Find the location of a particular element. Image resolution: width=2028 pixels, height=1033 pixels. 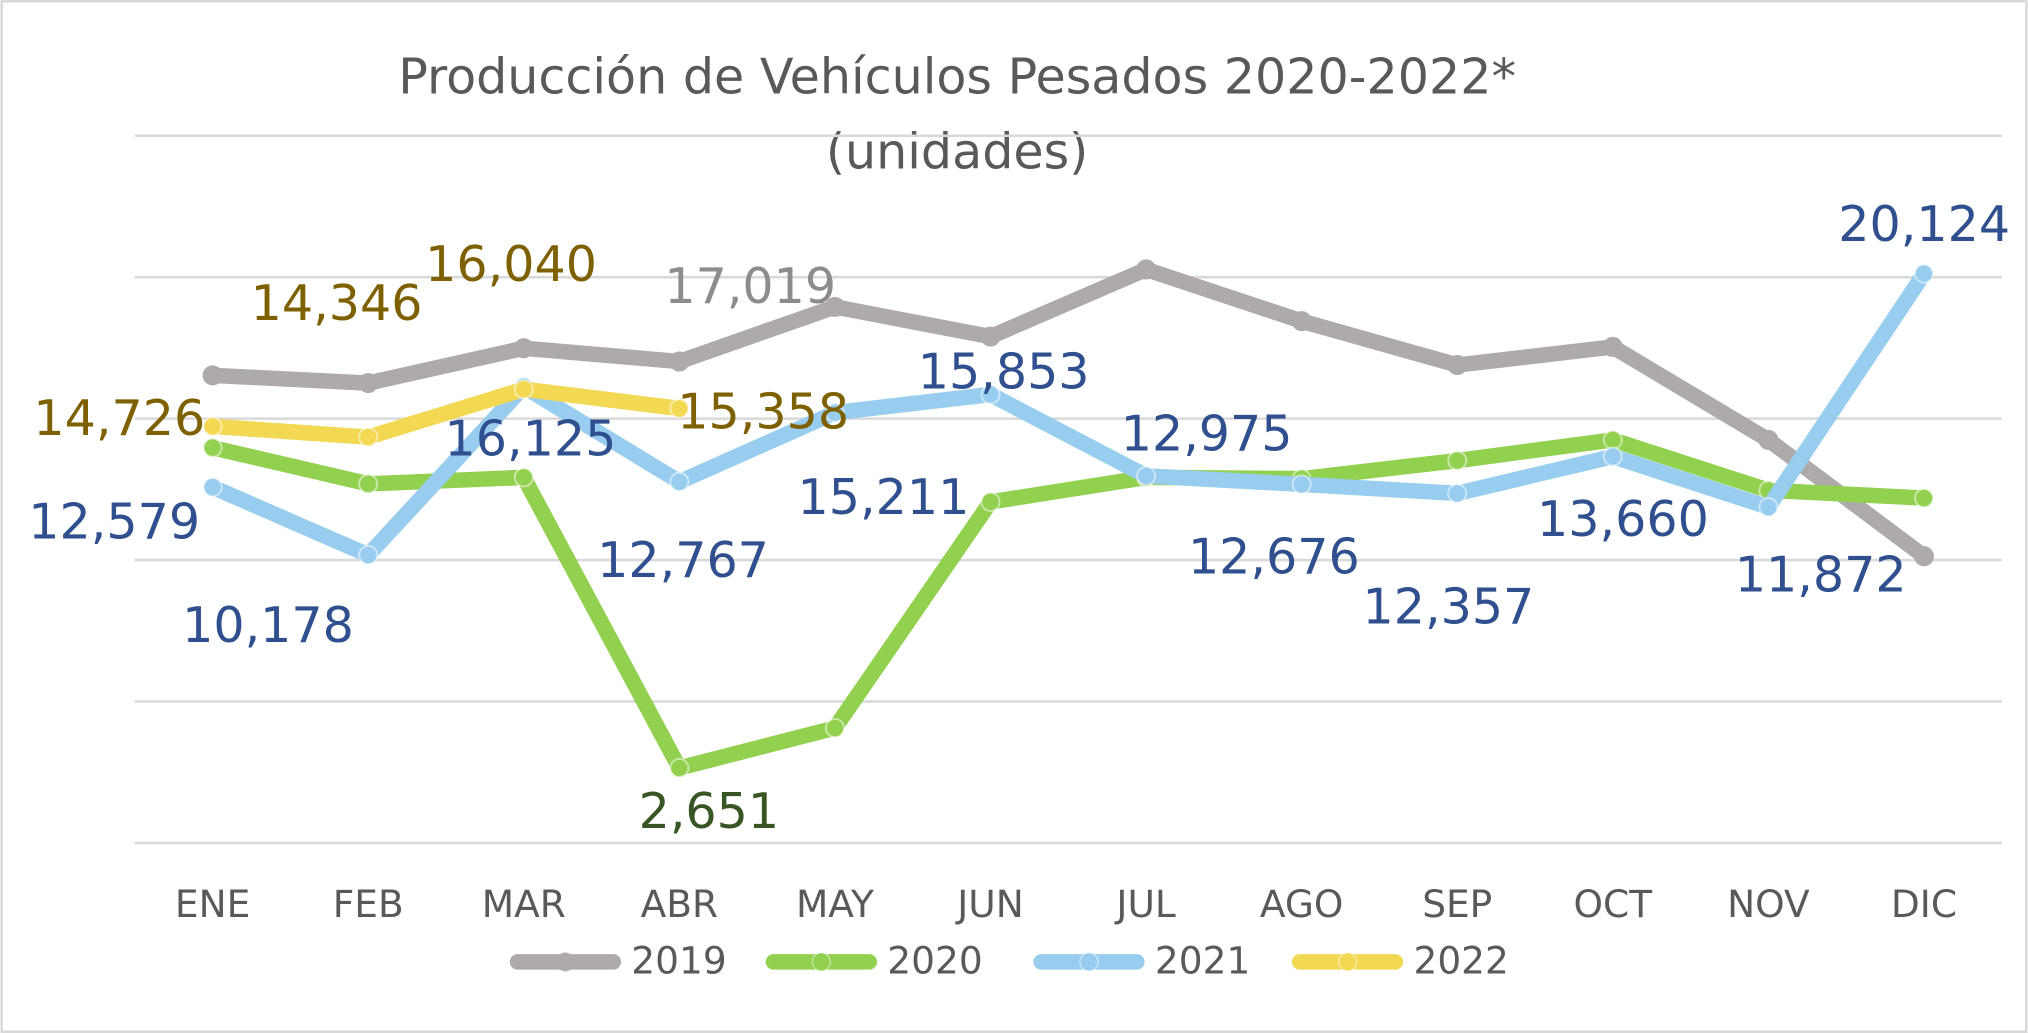

data-label: 16,125 is located at coordinates (531, 439).